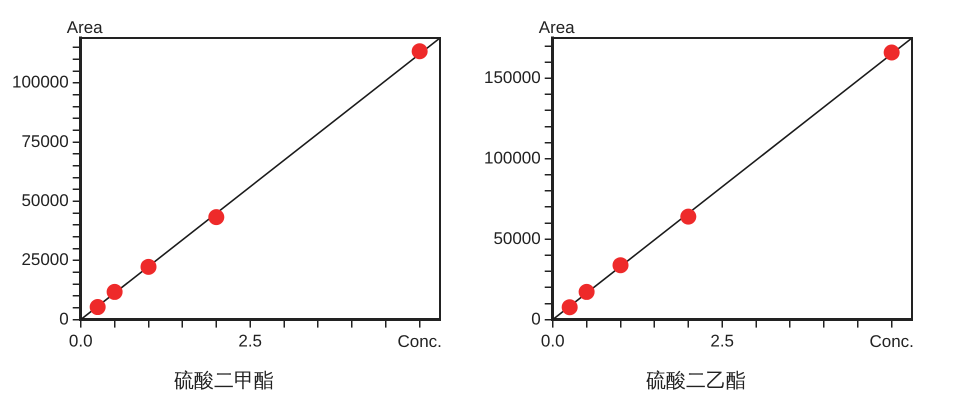 This screenshot has height=401, width=959. I want to click on y-tick-label: 150000, so click(512, 77).